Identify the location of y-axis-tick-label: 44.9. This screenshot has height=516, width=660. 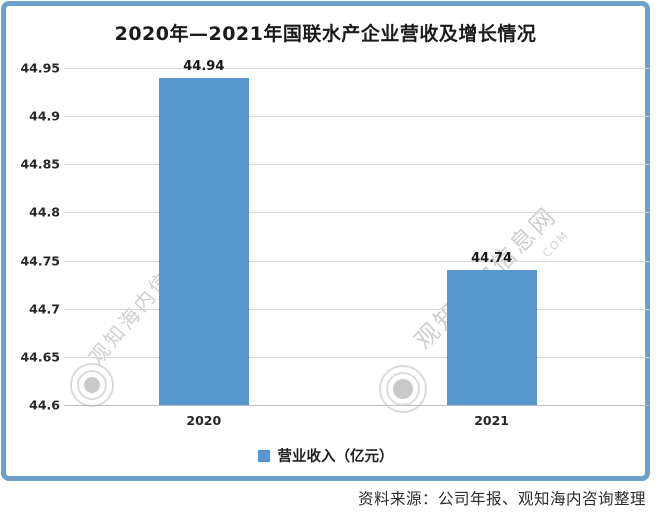
(44, 116).